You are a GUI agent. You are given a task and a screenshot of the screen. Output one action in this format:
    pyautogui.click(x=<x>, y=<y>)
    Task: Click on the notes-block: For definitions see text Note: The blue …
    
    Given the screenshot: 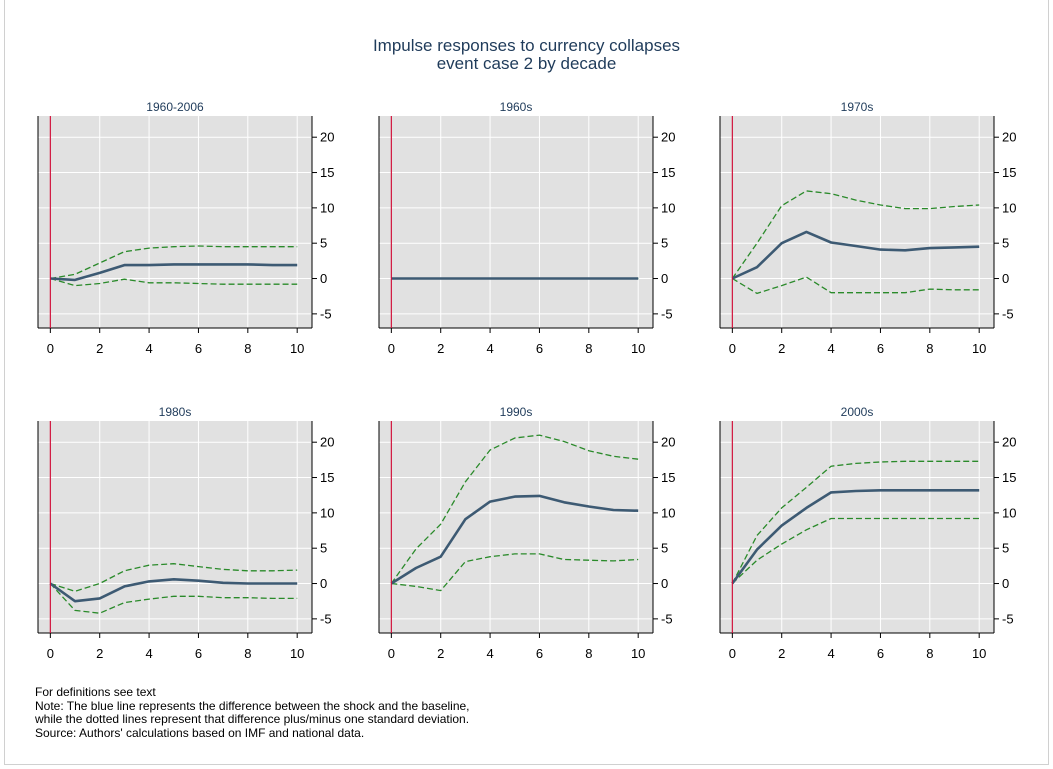 What is the action you would take?
    pyautogui.click(x=252, y=712)
    